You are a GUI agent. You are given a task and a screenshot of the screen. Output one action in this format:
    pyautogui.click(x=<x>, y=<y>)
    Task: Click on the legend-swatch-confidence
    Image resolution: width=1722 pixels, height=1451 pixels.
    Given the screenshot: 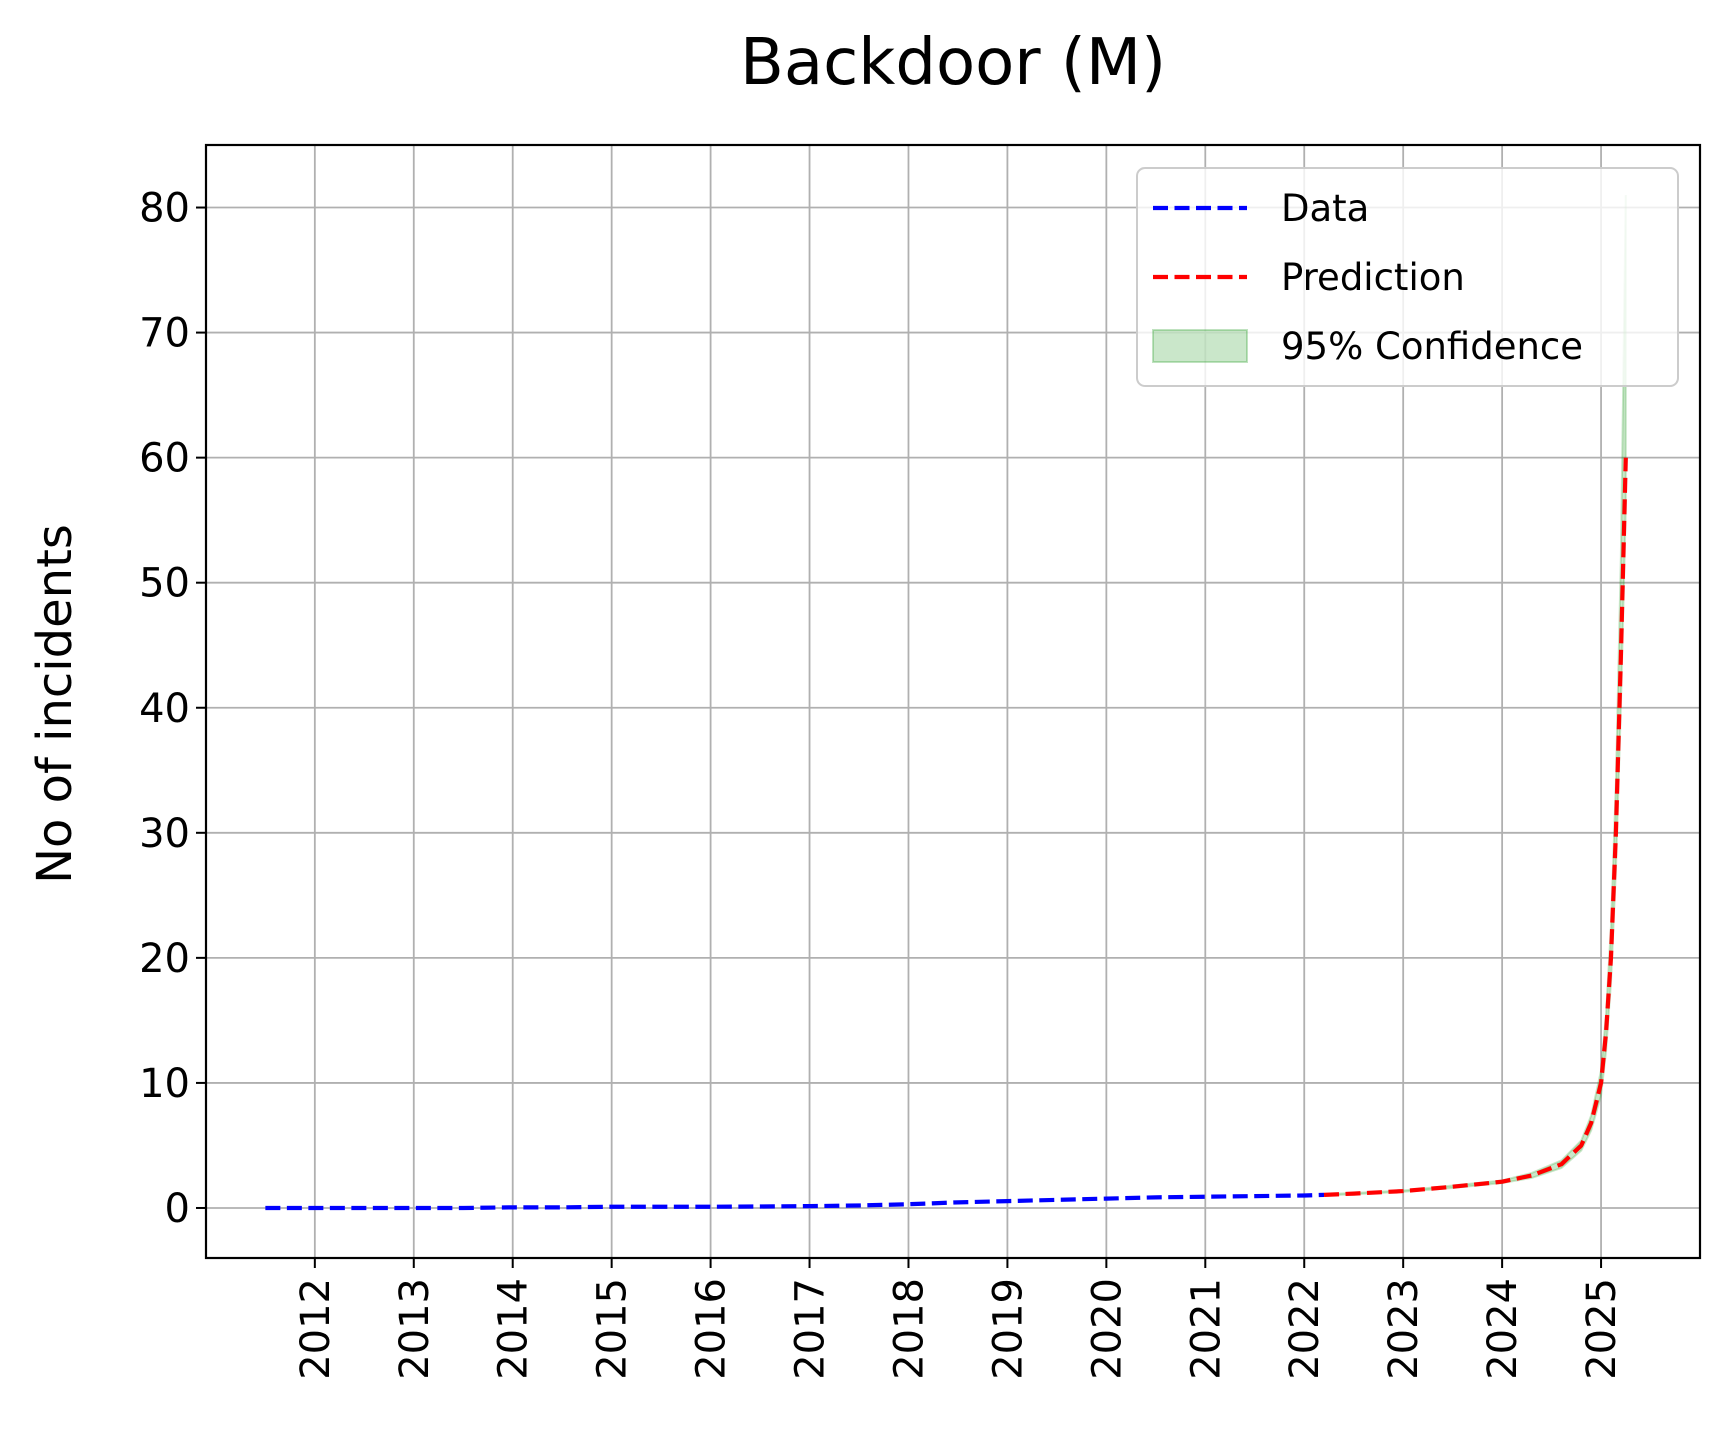 What is the action you would take?
    pyautogui.click(x=1200, y=346)
    